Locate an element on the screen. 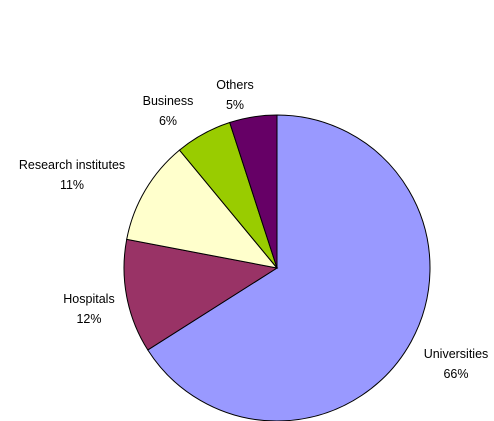 The height and width of the screenshot is (421, 494). pie-slice-others is located at coordinates (253, 191).